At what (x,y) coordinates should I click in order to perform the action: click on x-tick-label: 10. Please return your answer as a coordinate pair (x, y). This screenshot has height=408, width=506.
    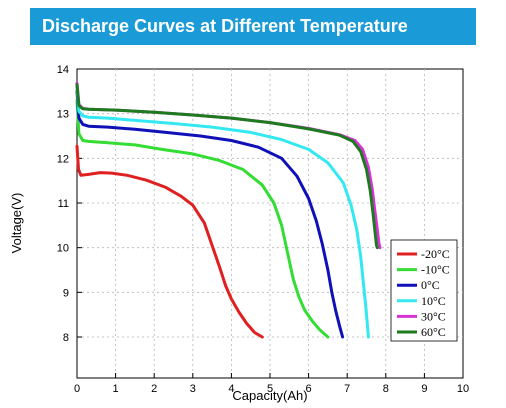
    Looking at the image, I should click on (463, 389).